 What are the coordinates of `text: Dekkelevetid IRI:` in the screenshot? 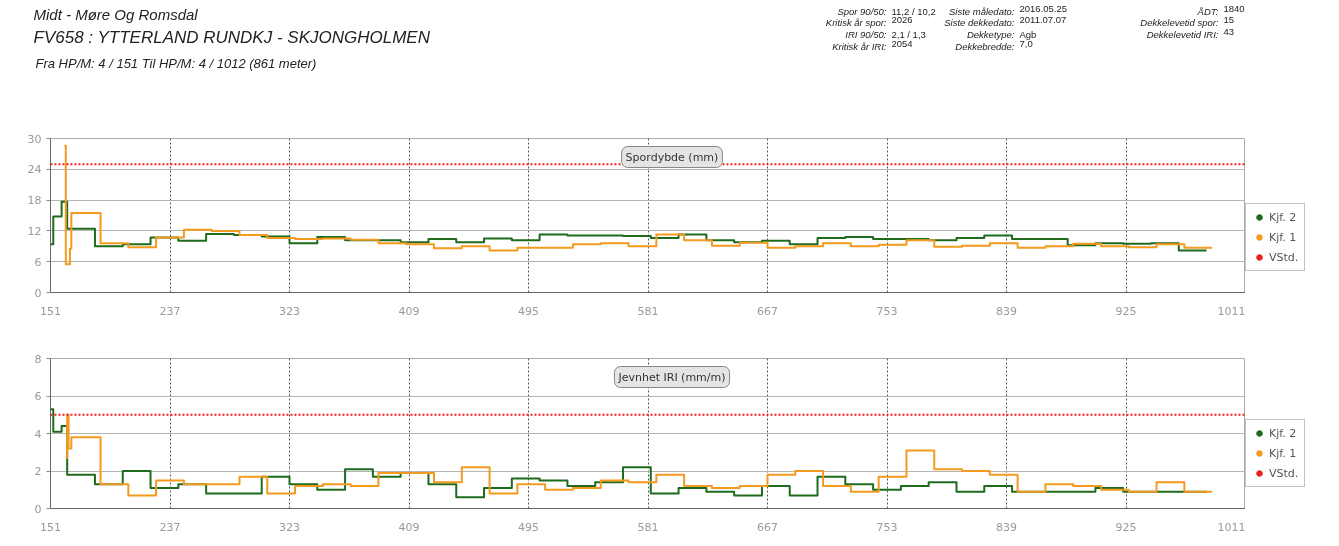 It's located at (1182, 34).